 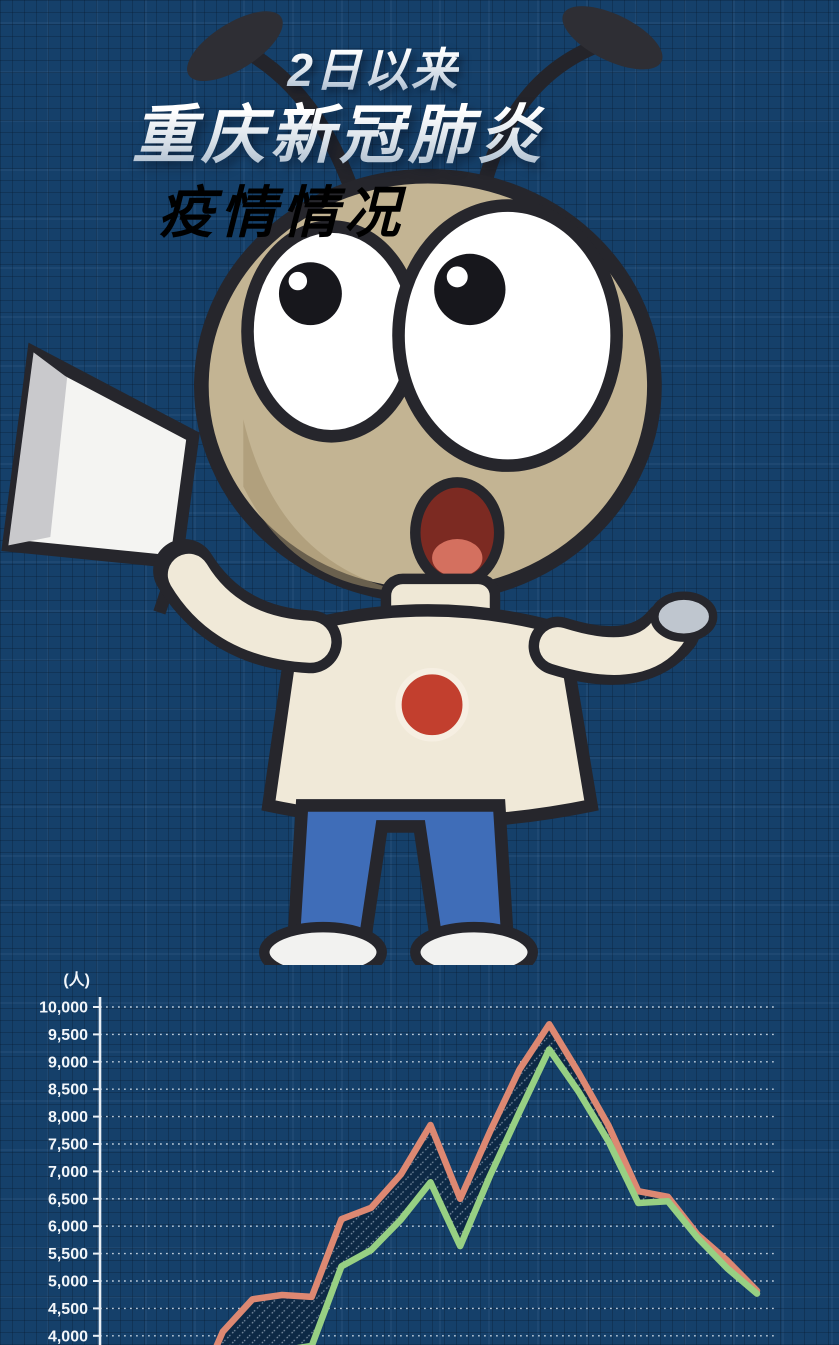 What do you see at coordinates (68, 1062) in the screenshot?
I see `svg-text: 9,000` at bounding box center [68, 1062].